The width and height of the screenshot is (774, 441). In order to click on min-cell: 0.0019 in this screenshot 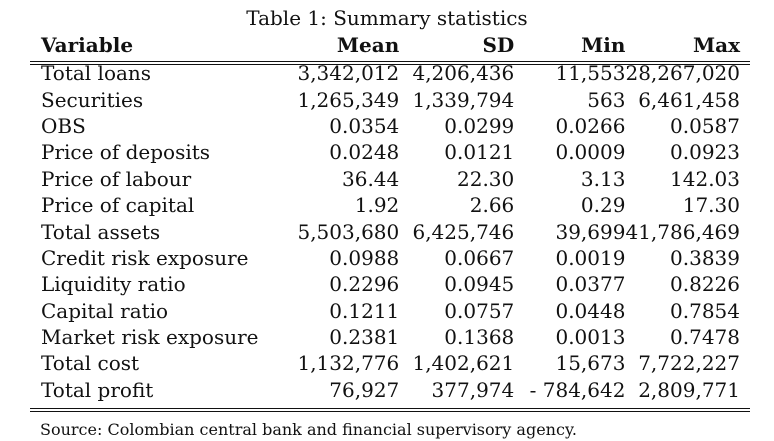, I will do `click(590, 257)`.